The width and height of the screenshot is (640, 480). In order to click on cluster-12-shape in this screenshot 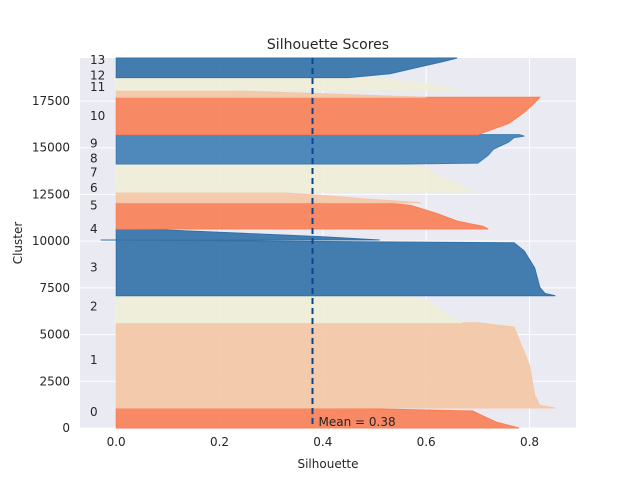, I will do `click(289, 84)`.